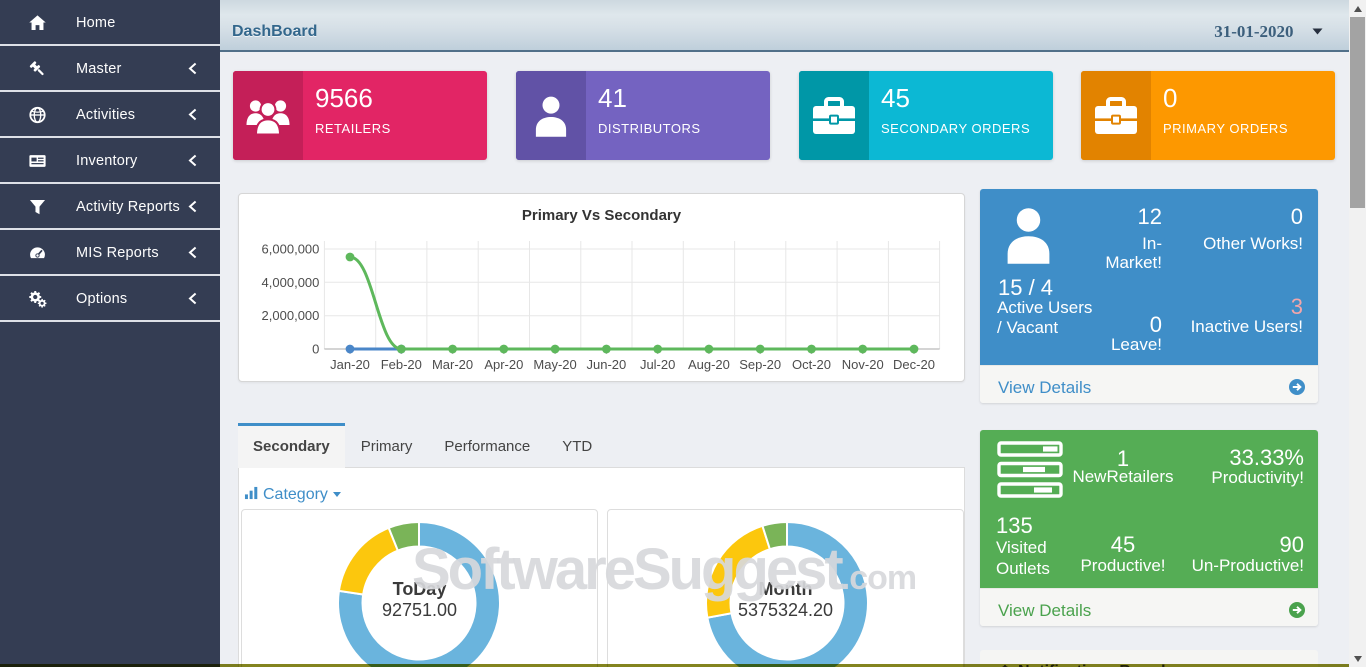 This screenshot has width=1366, height=667. I want to click on in-market-value: 12, so click(1149, 216).